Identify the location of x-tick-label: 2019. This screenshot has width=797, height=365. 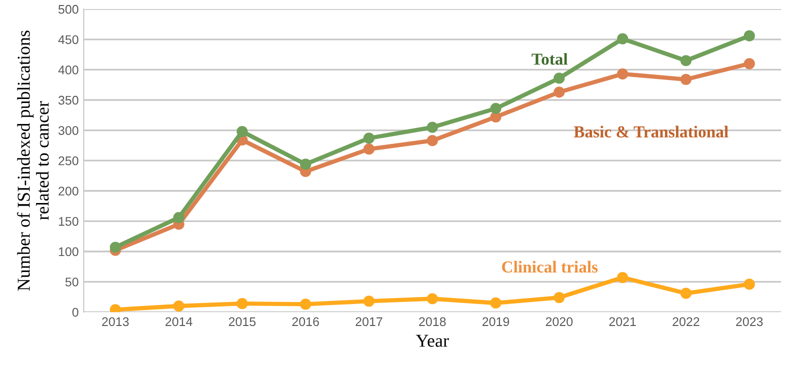
(496, 321).